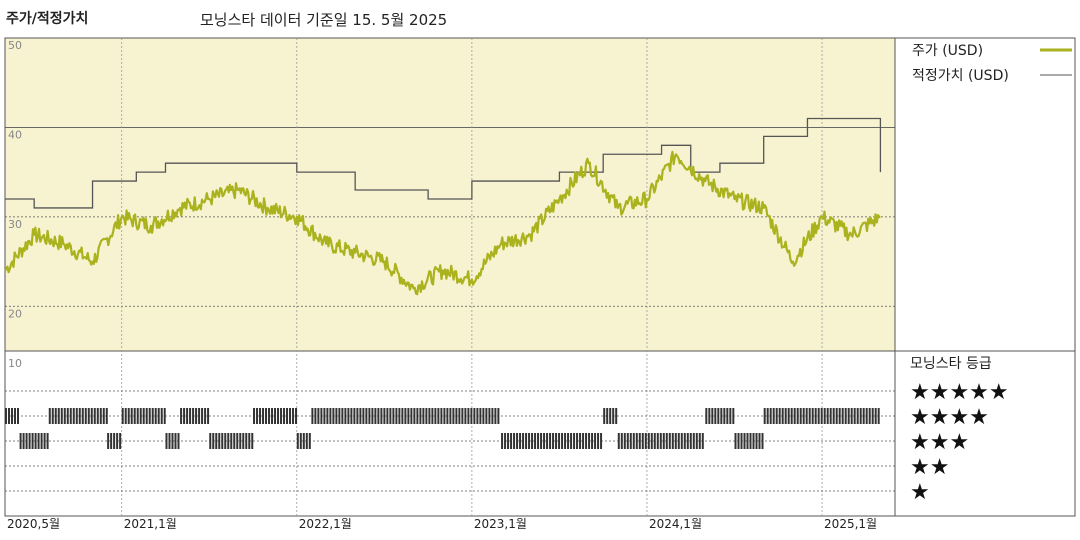  What do you see at coordinates (150, 524) in the screenshot?
I see `x-tick-label: 2021,1월` at bounding box center [150, 524].